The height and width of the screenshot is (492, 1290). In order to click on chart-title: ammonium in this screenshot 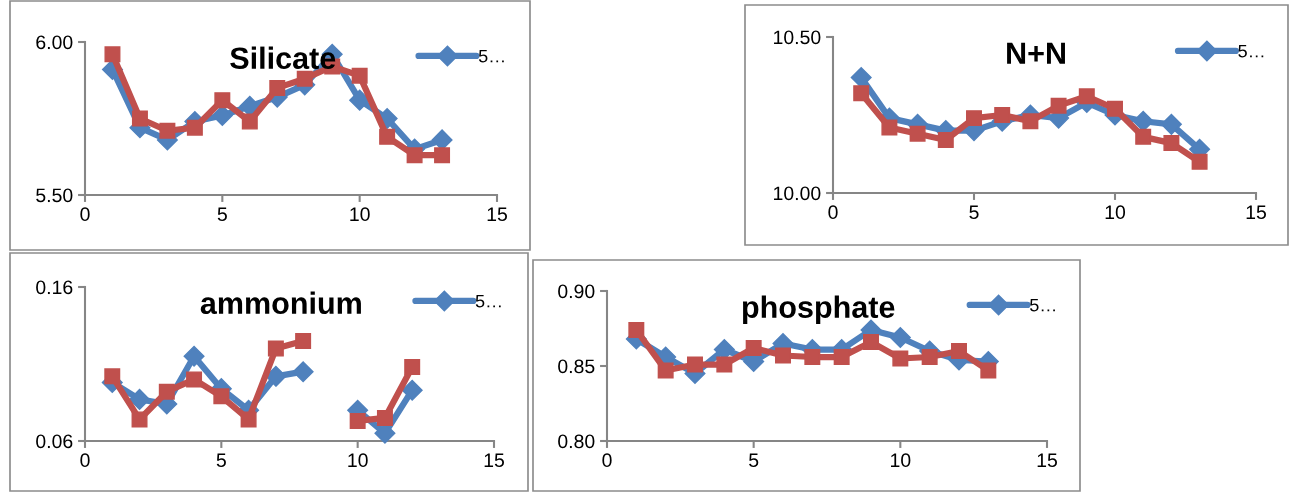, I will do `click(280, 303)`.